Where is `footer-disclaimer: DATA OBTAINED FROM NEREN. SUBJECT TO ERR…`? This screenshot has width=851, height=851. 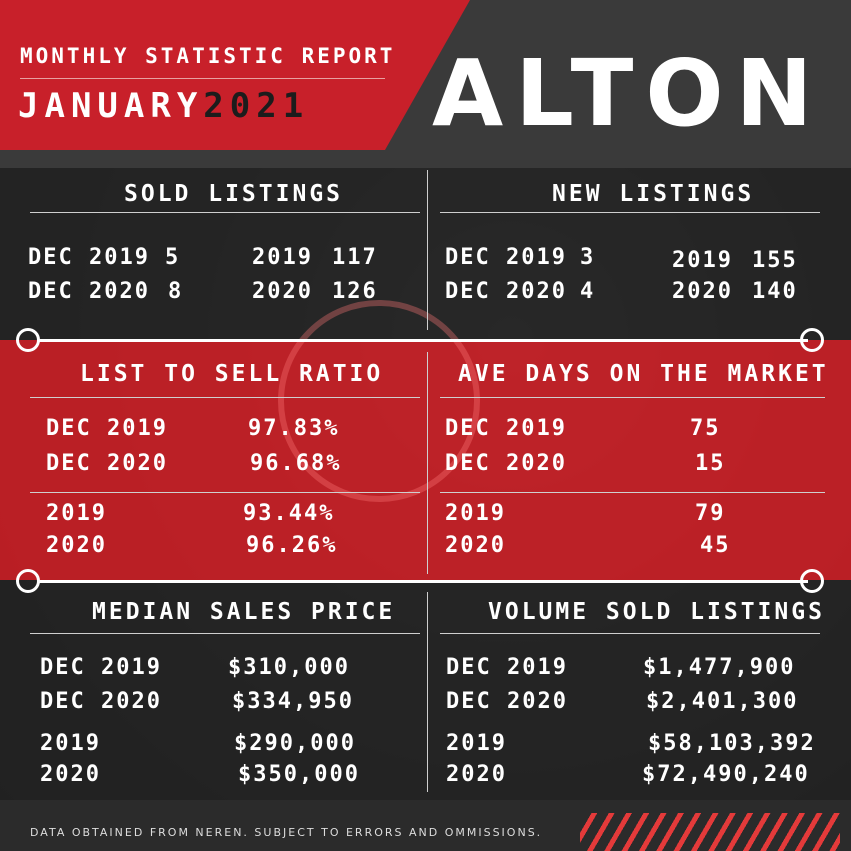
footer-disclaimer: DATA OBTAINED FROM NEREN. SUBJECT TO ERR… is located at coordinates (286, 832).